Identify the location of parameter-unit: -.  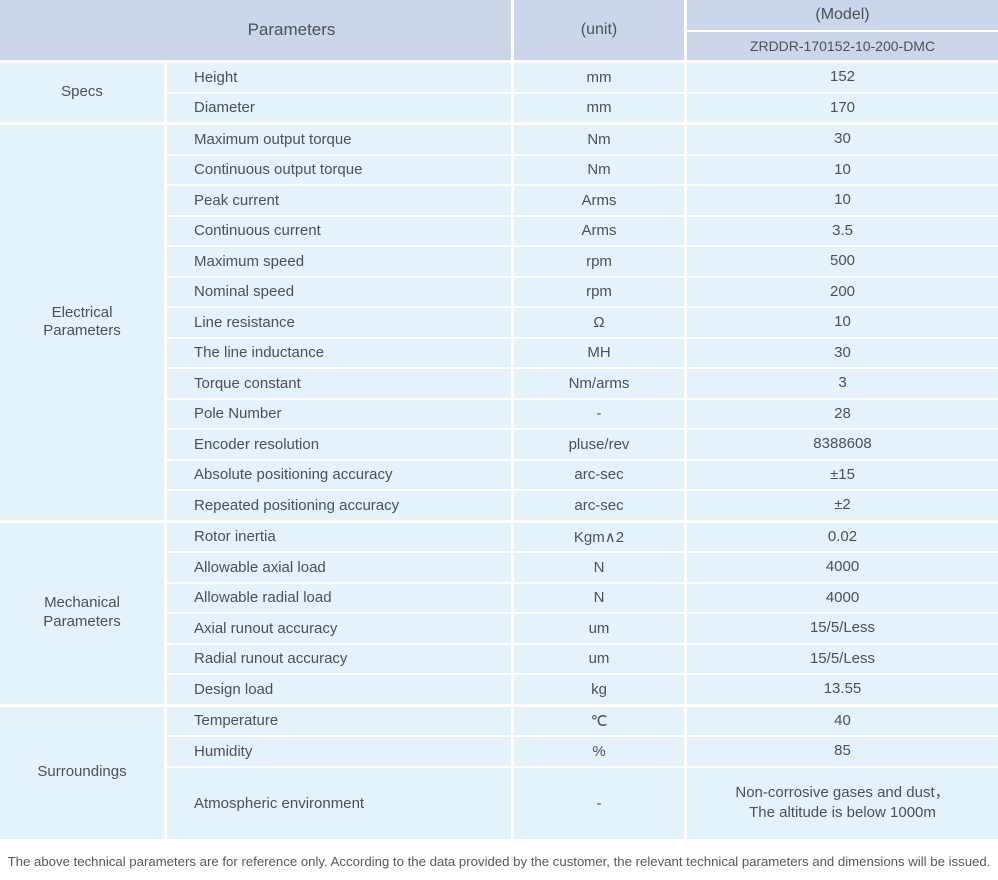
(599, 413).